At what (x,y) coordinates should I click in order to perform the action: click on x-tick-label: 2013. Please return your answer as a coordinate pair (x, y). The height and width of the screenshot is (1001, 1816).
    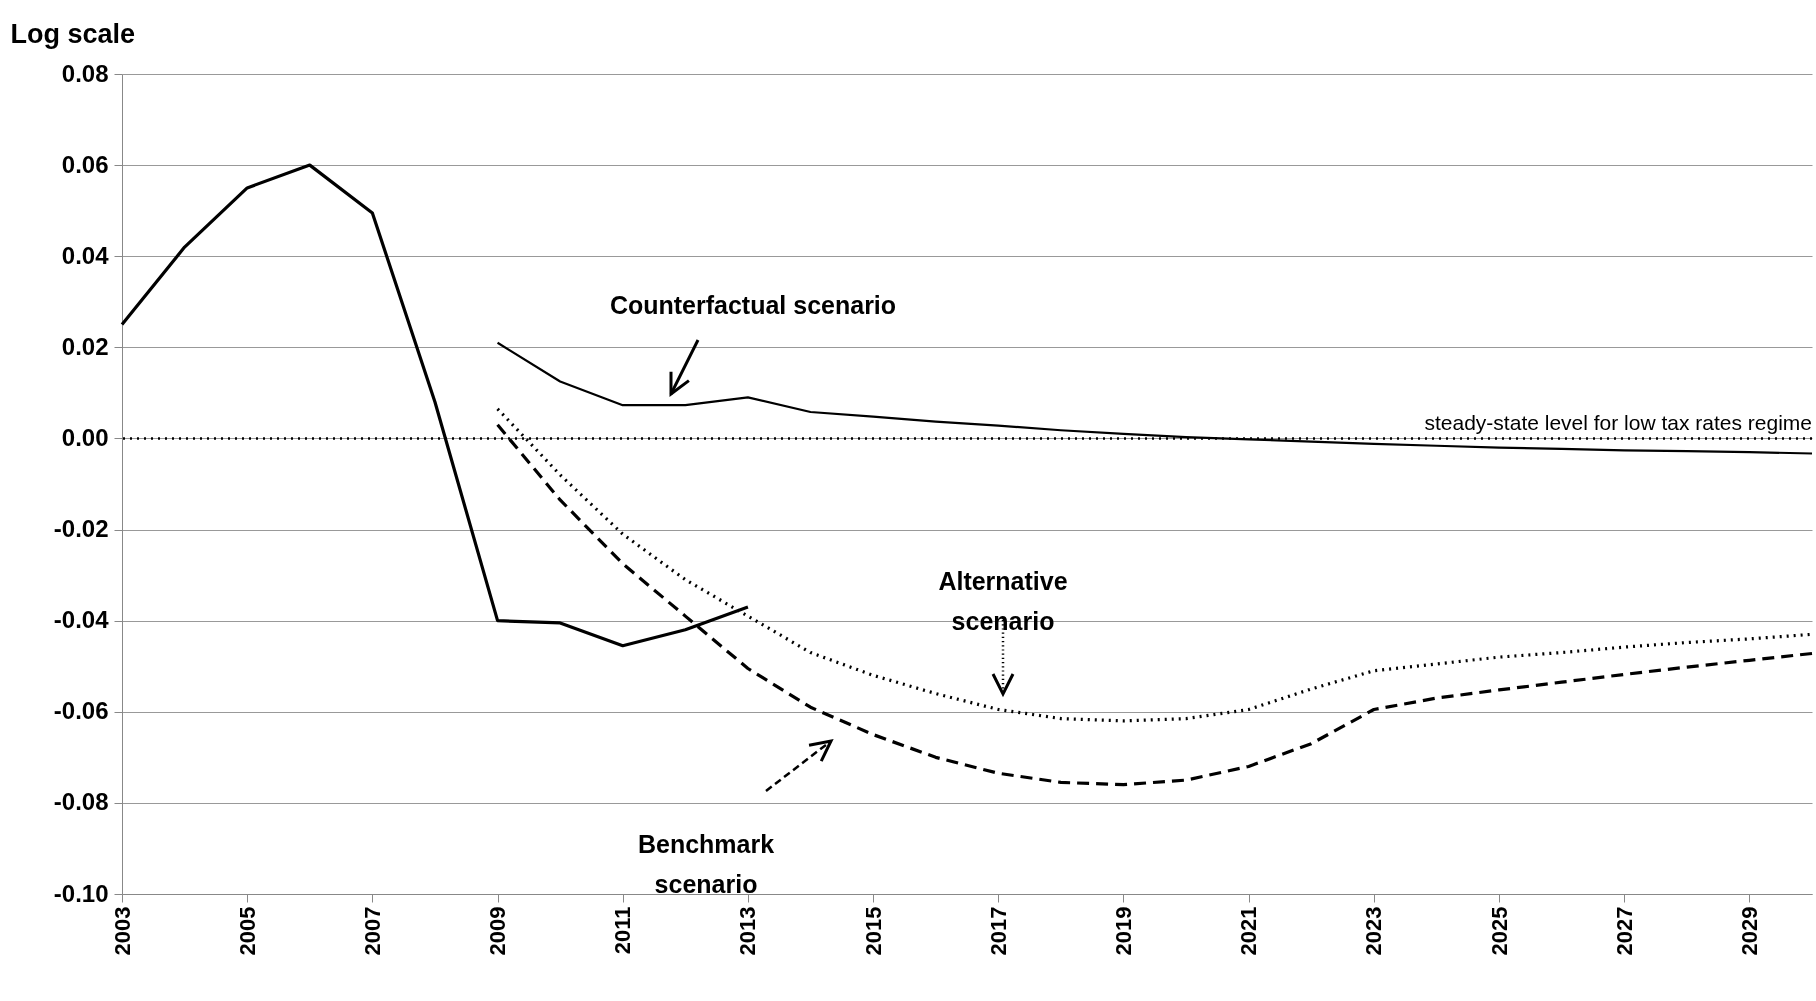
    Looking at the image, I should click on (748, 931).